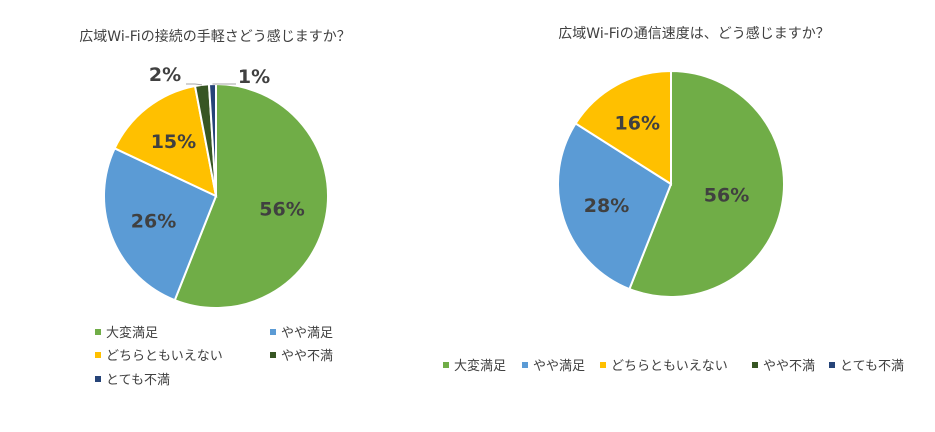 The image size is (935, 432). I want to click on chart2-label-1: 28%, so click(606, 206).